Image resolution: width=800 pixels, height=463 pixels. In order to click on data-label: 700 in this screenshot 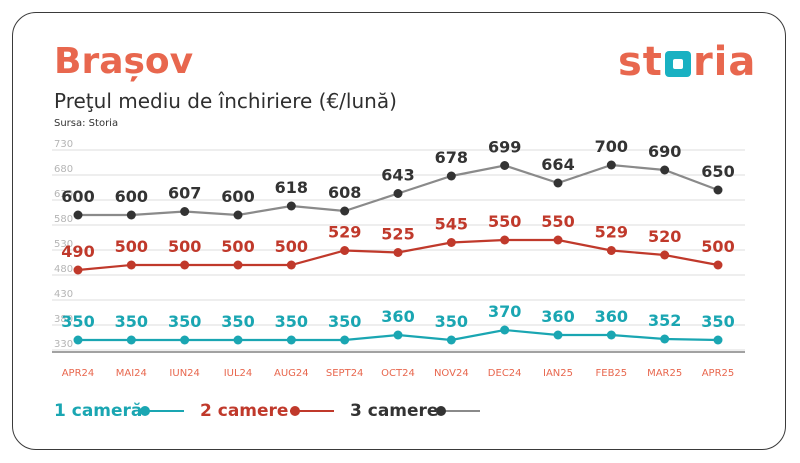, I will do `click(611, 146)`.